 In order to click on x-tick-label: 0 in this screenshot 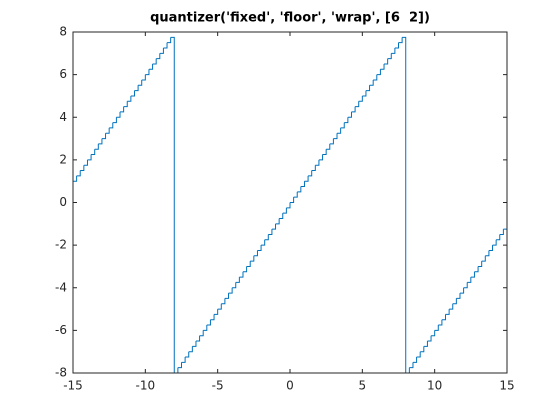, I will do `click(290, 386)`.